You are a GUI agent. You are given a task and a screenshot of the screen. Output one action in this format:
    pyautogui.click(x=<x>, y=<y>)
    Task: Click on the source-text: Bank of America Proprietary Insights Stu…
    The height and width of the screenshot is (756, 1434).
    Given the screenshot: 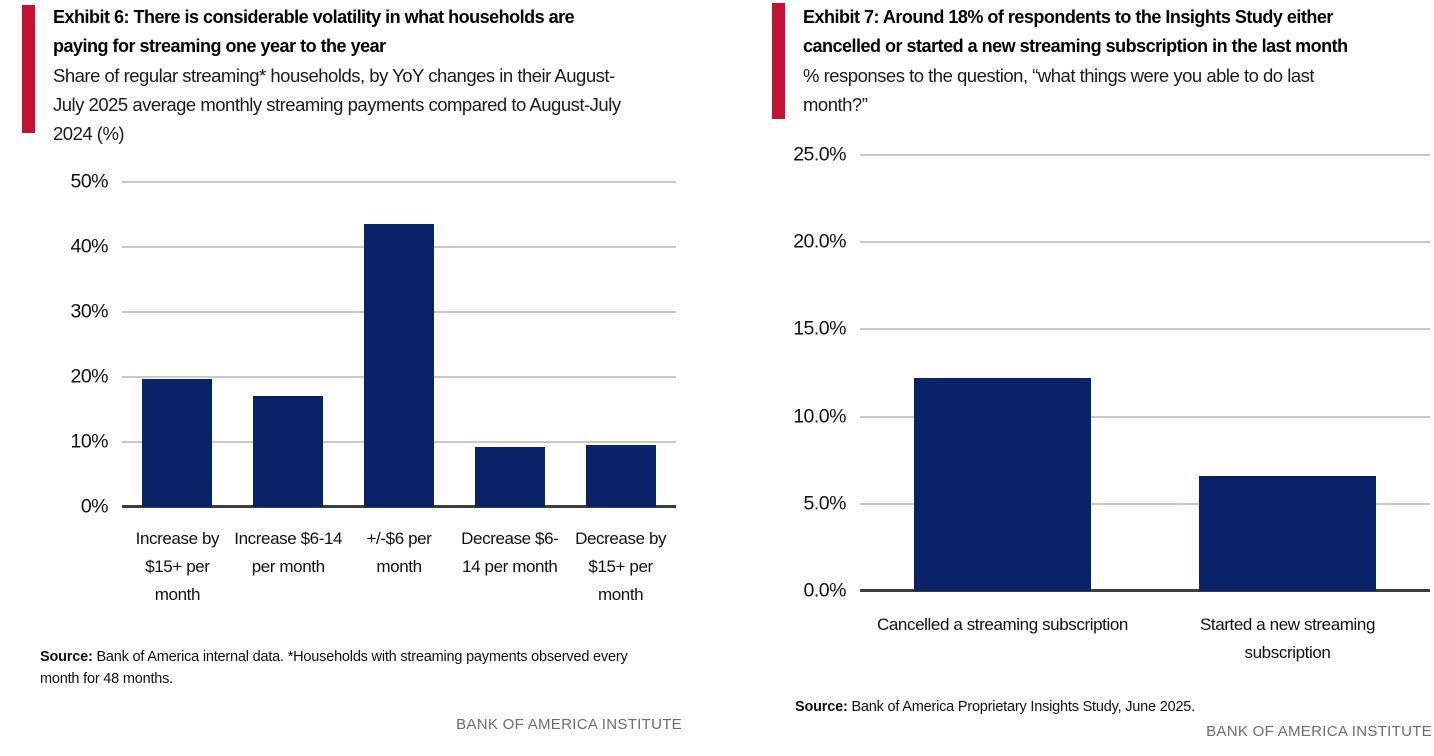 What is the action you would take?
    pyautogui.click(x=1023, y=707)
    